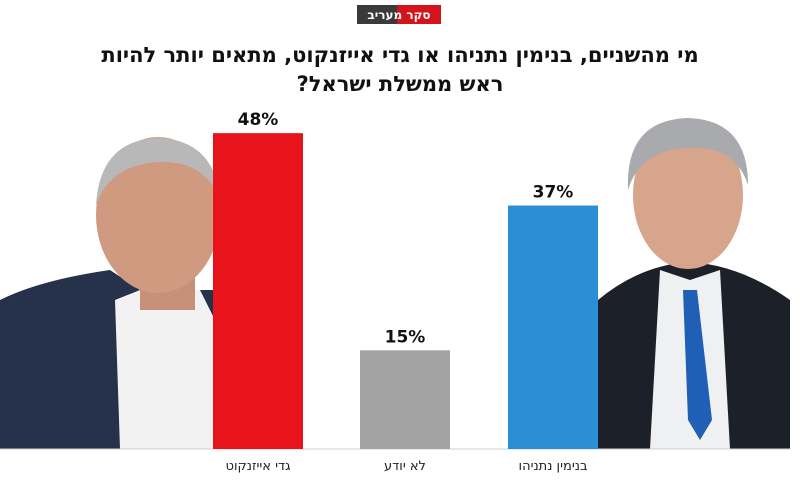  Describe the element at coordinates (398, 15) in the screenshot. I see `badge: סקר מעריב` at that location.